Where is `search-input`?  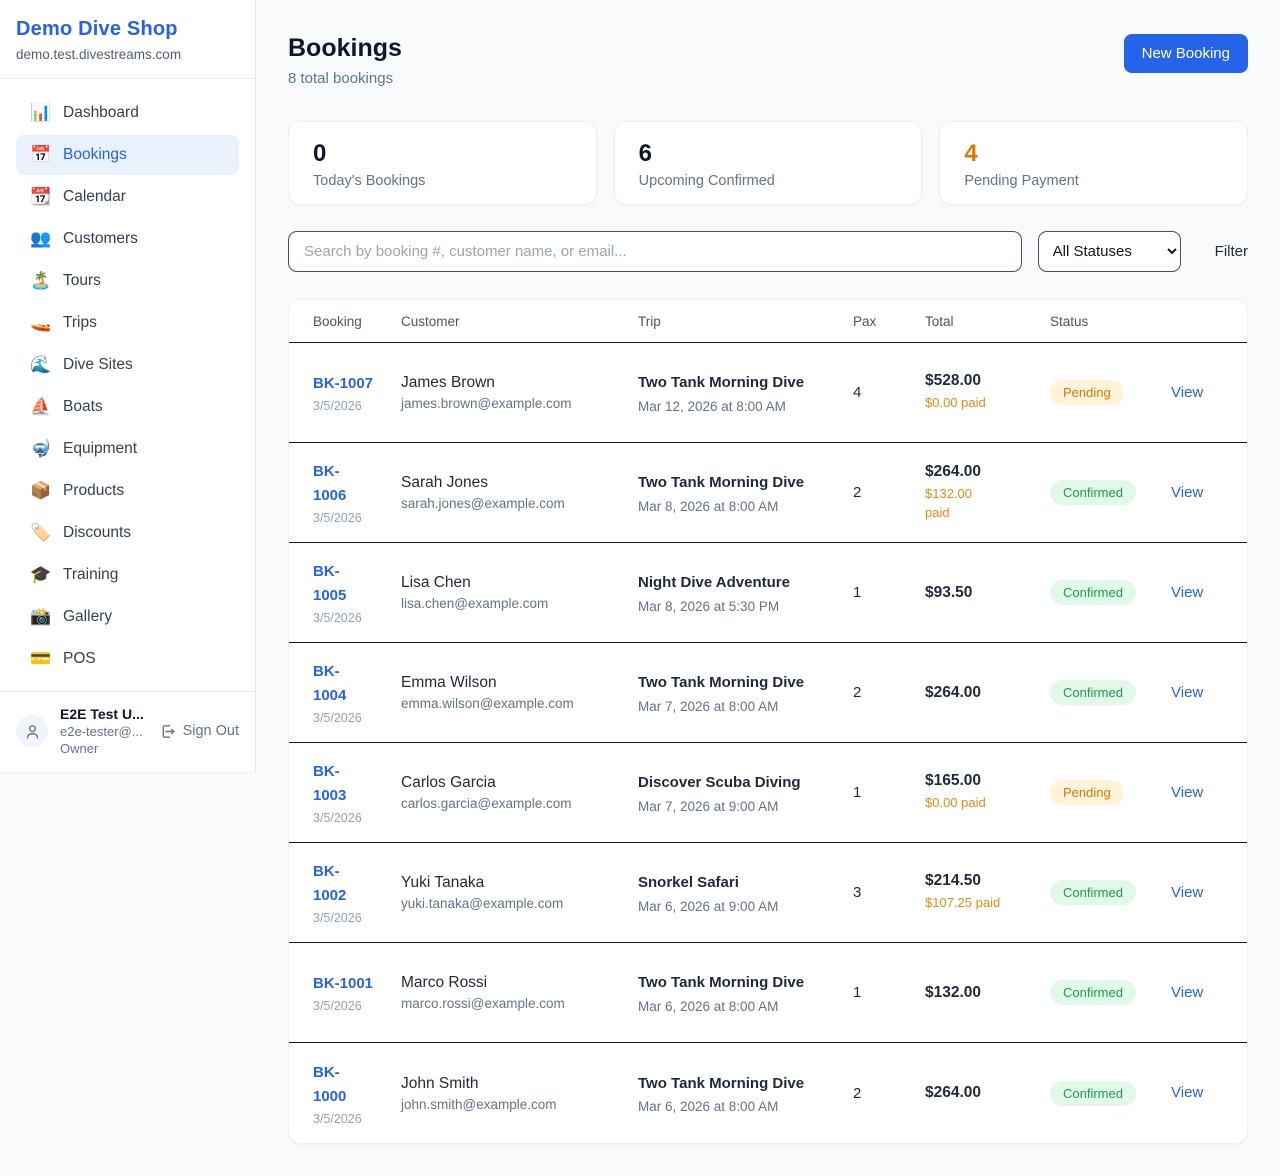
search-input is located at coordinates (655, 251).